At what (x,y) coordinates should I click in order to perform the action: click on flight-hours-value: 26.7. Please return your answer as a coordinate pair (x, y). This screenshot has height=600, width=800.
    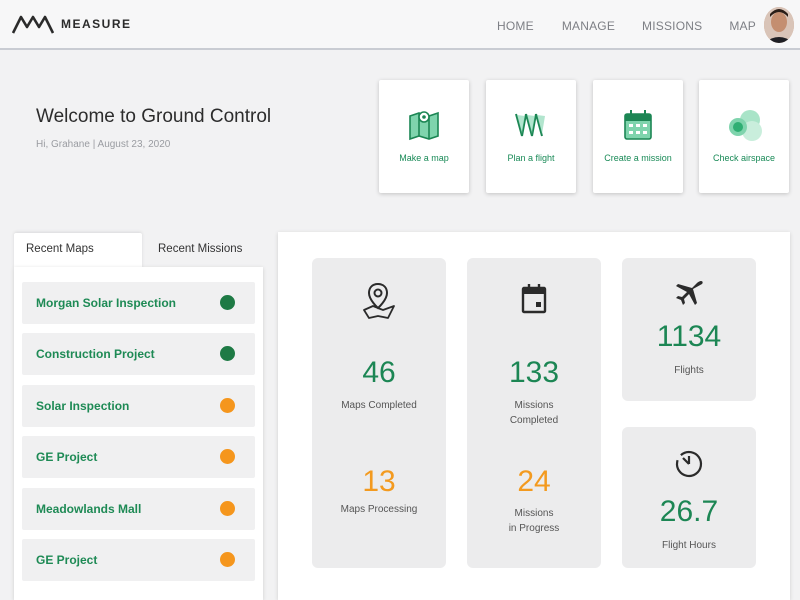
    Looking at the image, I should click on (689, 511).